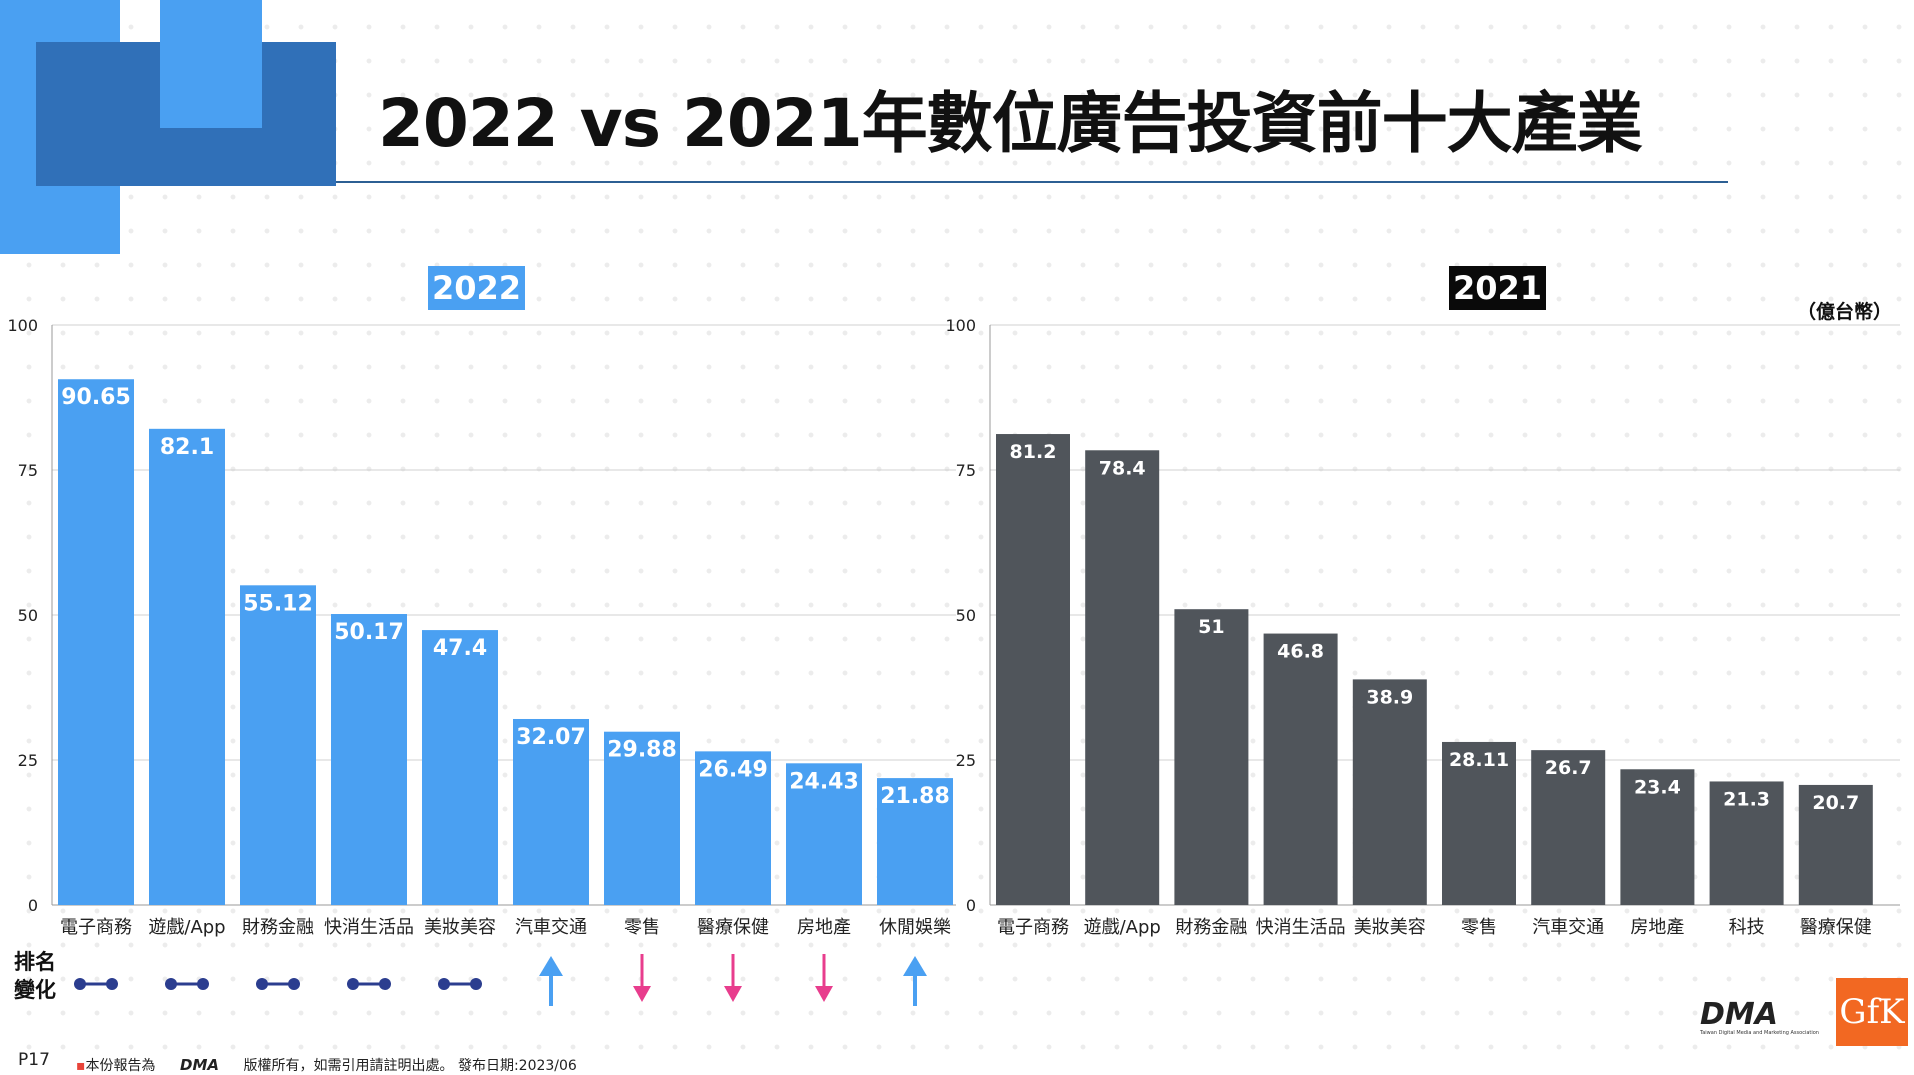 The width and height of the screenshot is (1914, 1075). I want to click on y-tick-label-2022: 100, so click(22, 325).